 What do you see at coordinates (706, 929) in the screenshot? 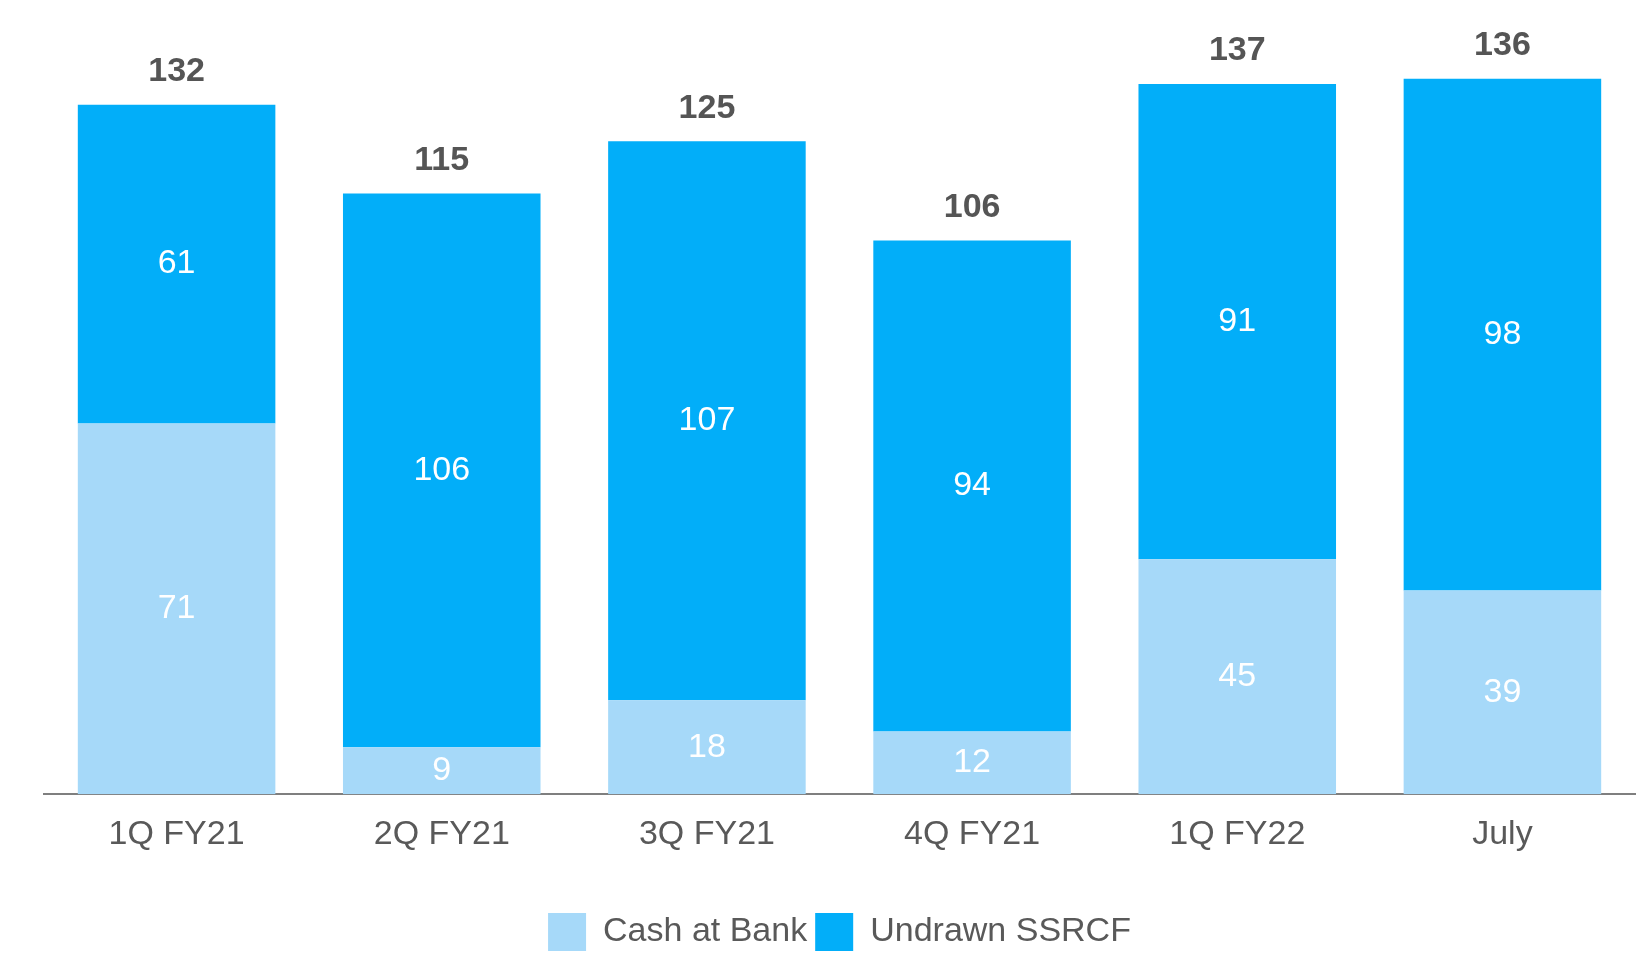
I see `legend-label: Cash at Bank` at bounding box center [706, 929].